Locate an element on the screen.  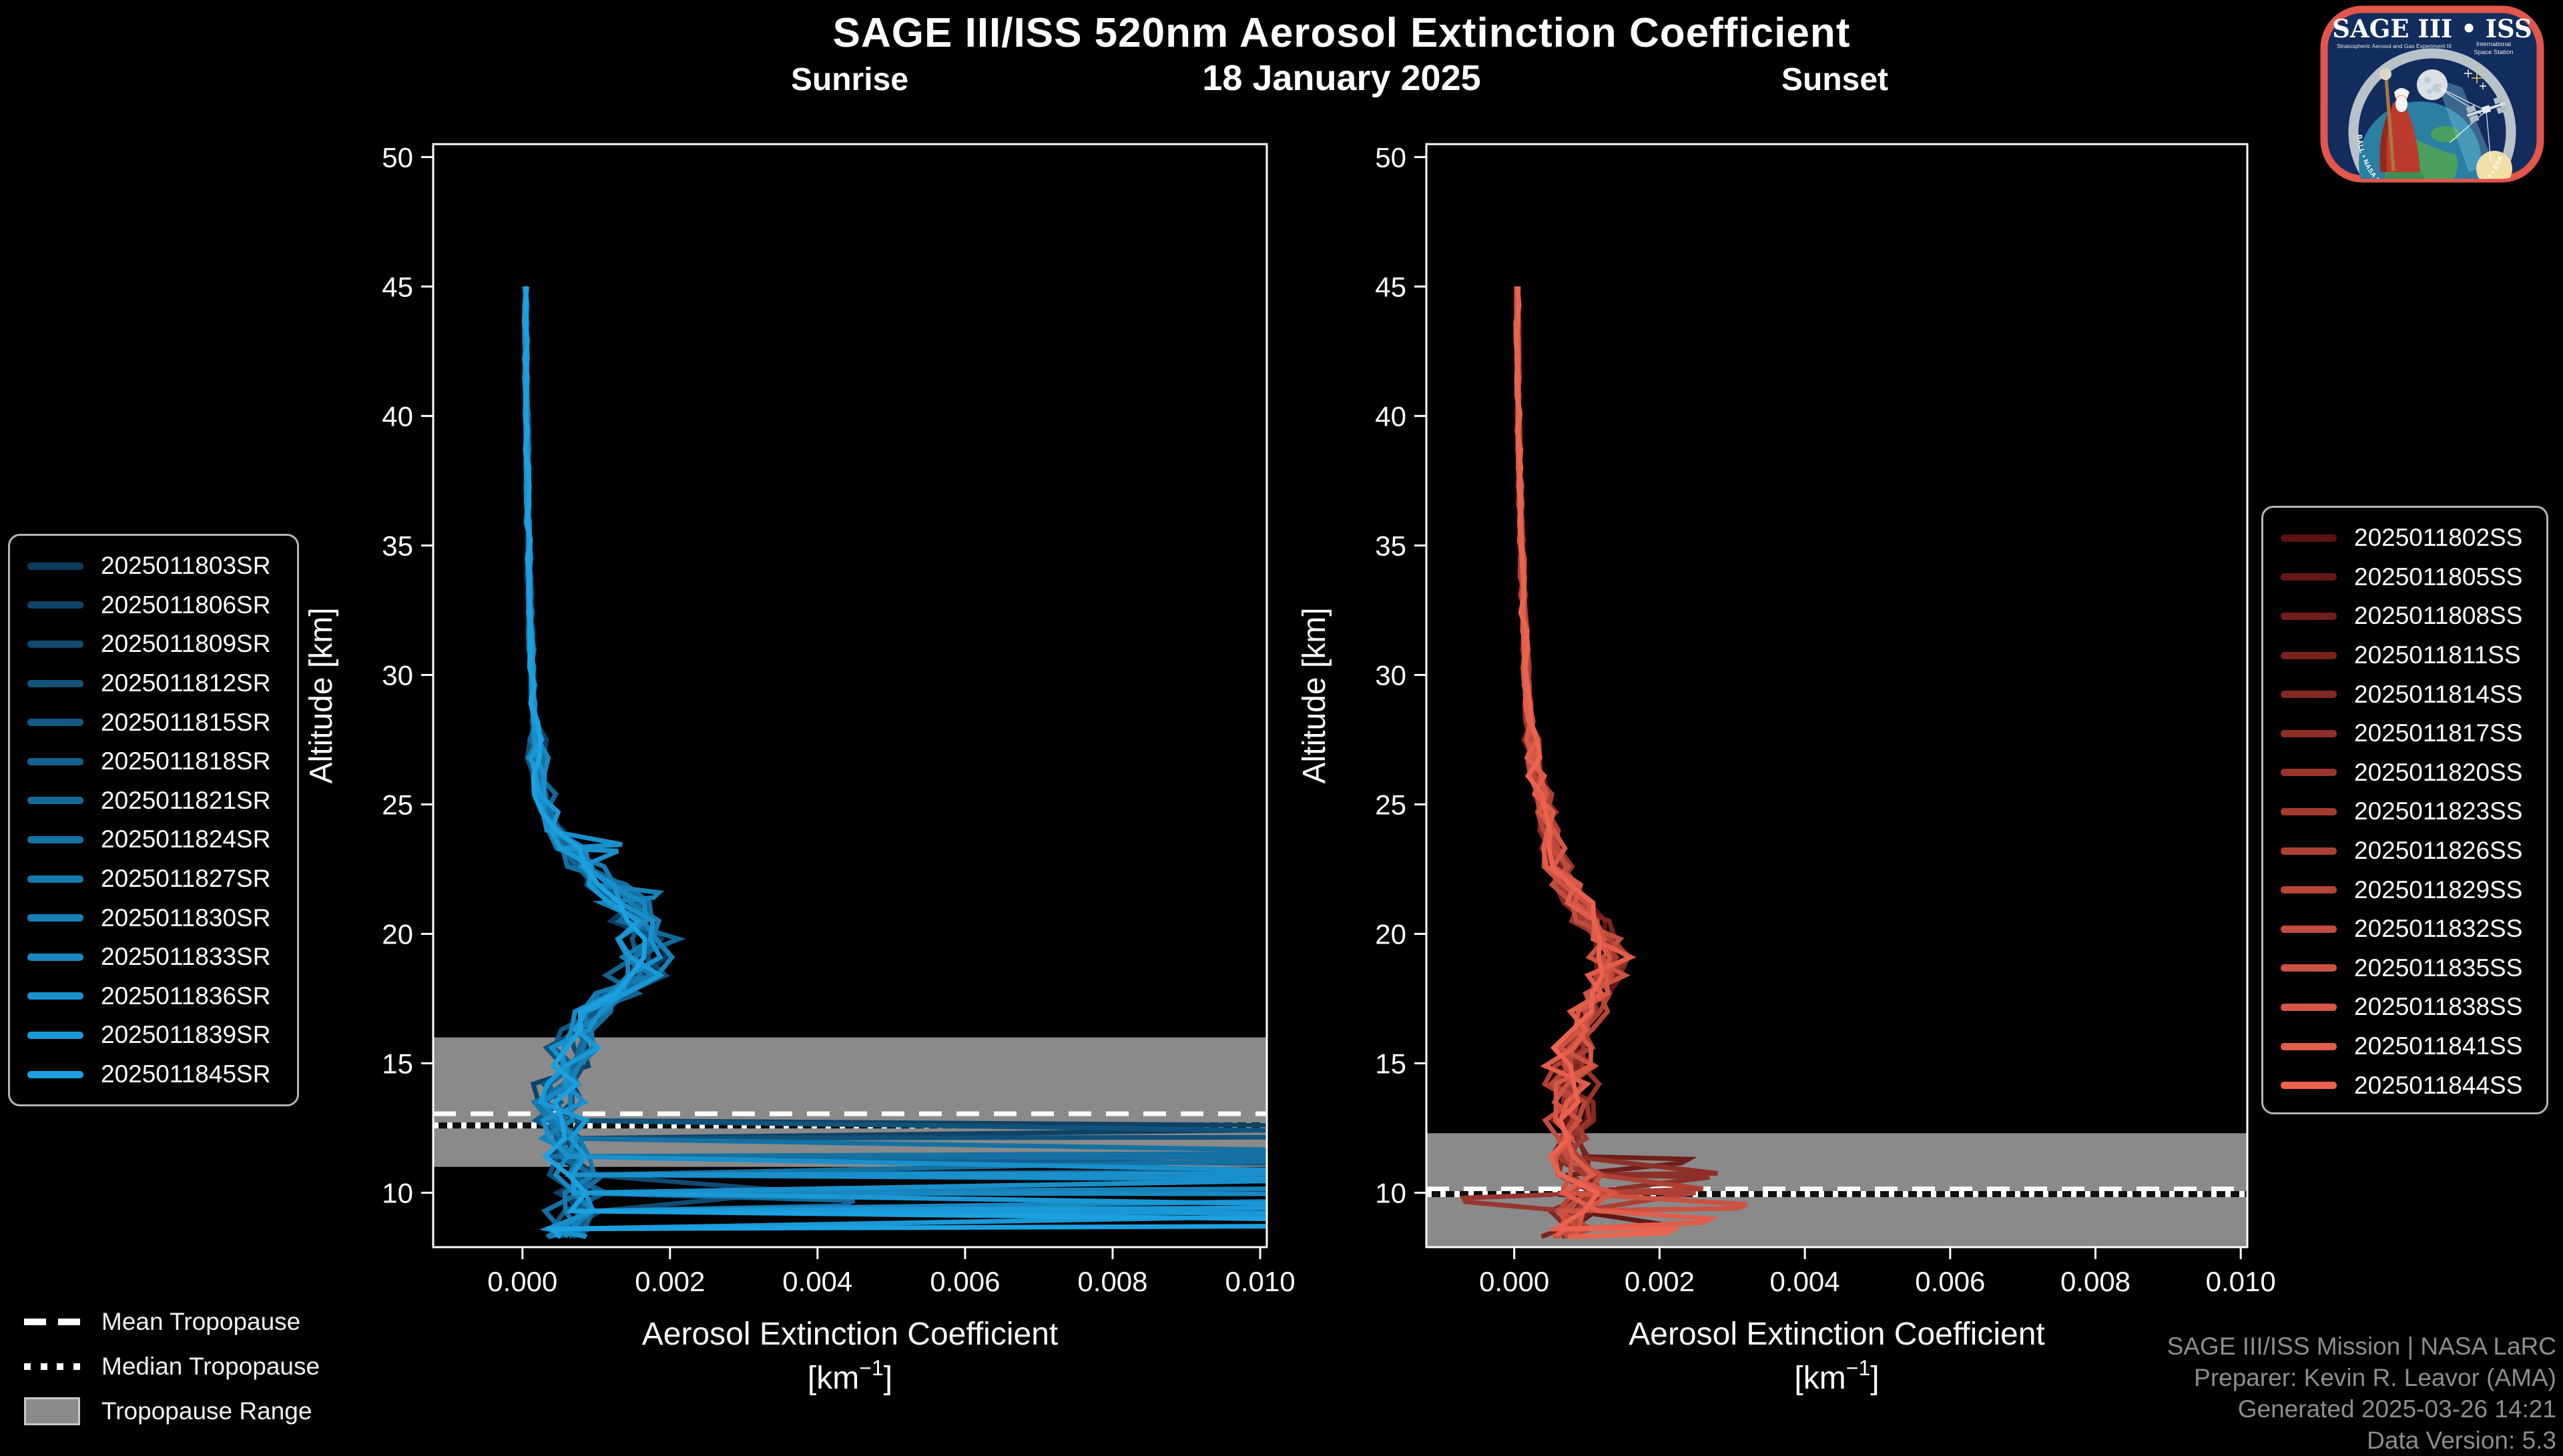
legend-label: 2025011809SR is located at coordinates (186, 644).